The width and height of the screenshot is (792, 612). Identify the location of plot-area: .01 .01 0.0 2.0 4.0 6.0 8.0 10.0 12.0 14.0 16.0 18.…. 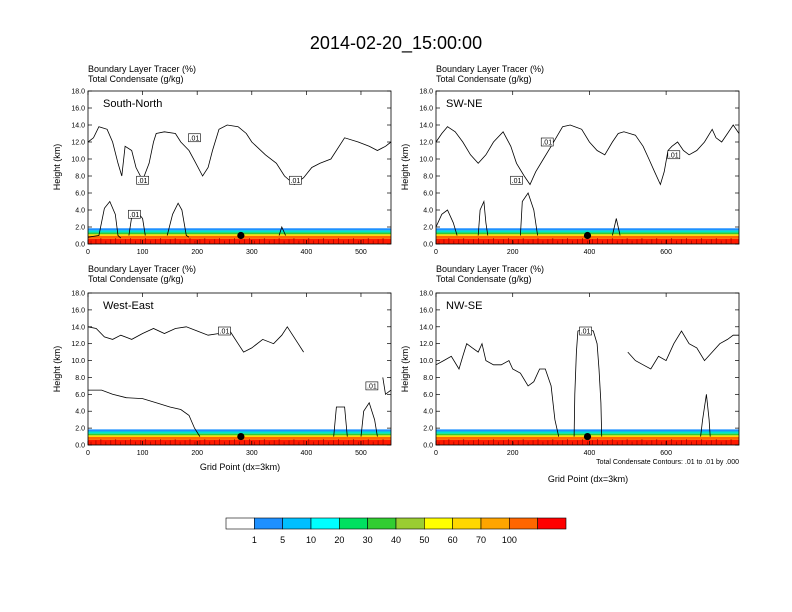
(231, 374).